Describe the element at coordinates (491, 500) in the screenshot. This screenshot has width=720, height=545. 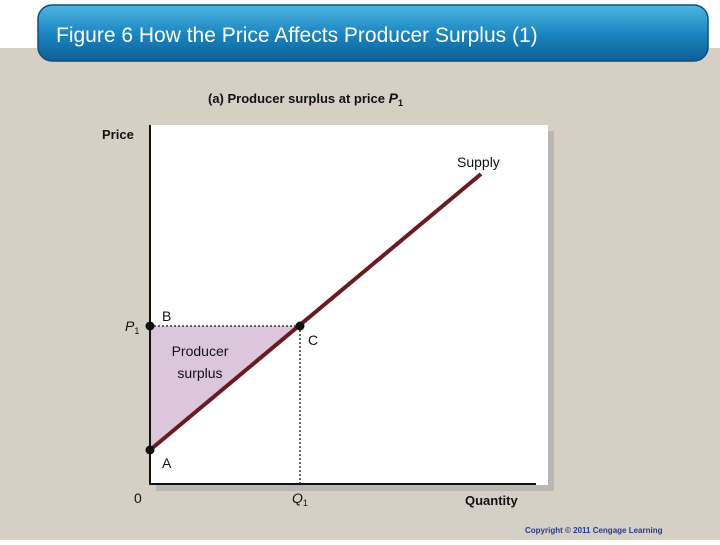
I see `x-axis-label: Quantity` at that location.